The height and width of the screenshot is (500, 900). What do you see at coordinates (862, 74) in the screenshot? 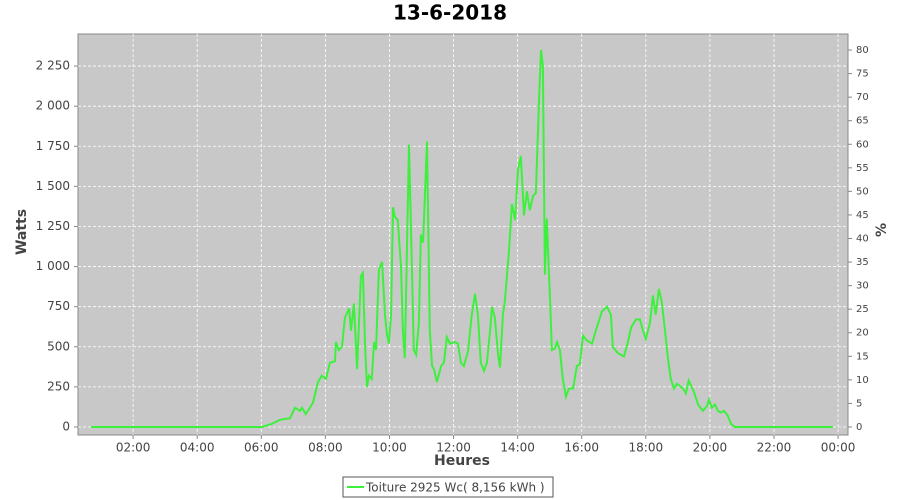
I see `y2-tick-label: 75` at bounding box center [862, 74].